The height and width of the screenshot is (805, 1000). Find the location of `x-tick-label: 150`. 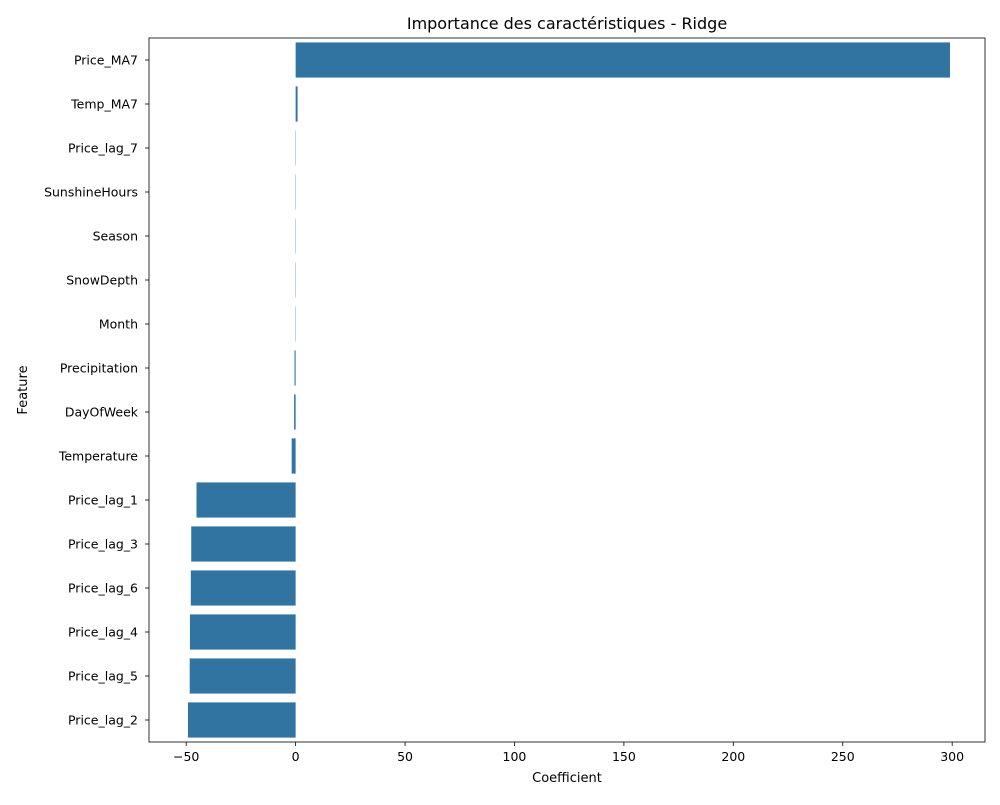

x-tick-label: 150 is located at coordinates (624, 756).